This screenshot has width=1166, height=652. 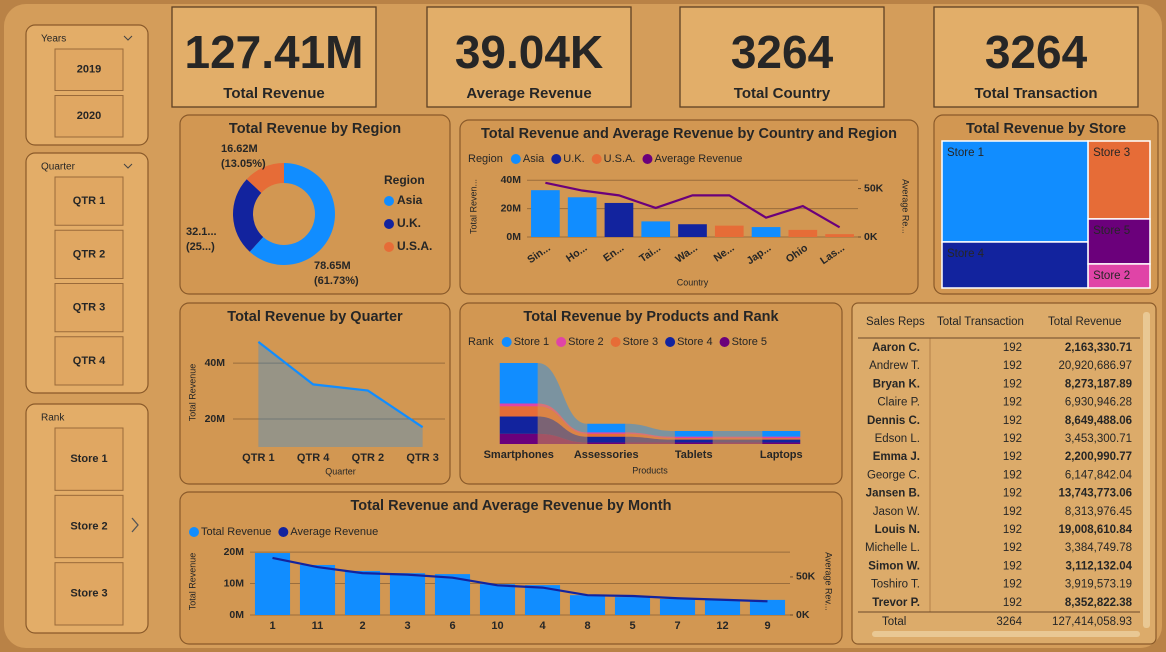 I want to click on y-tick-label: 10M, so click(x=234, y=583).